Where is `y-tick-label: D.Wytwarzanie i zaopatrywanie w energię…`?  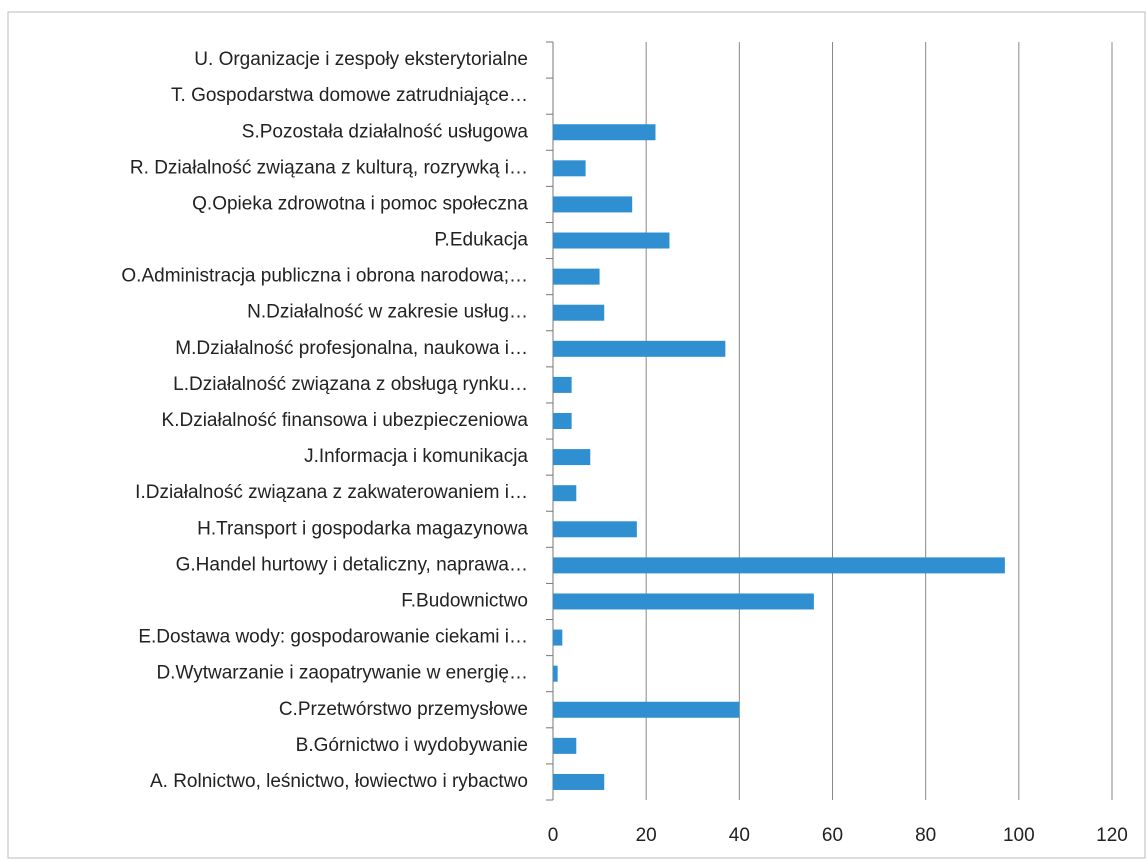 y-tick-label: D.Wytwarzanie i zaopatrywanie w energię… is located at coordinates (342, 673).